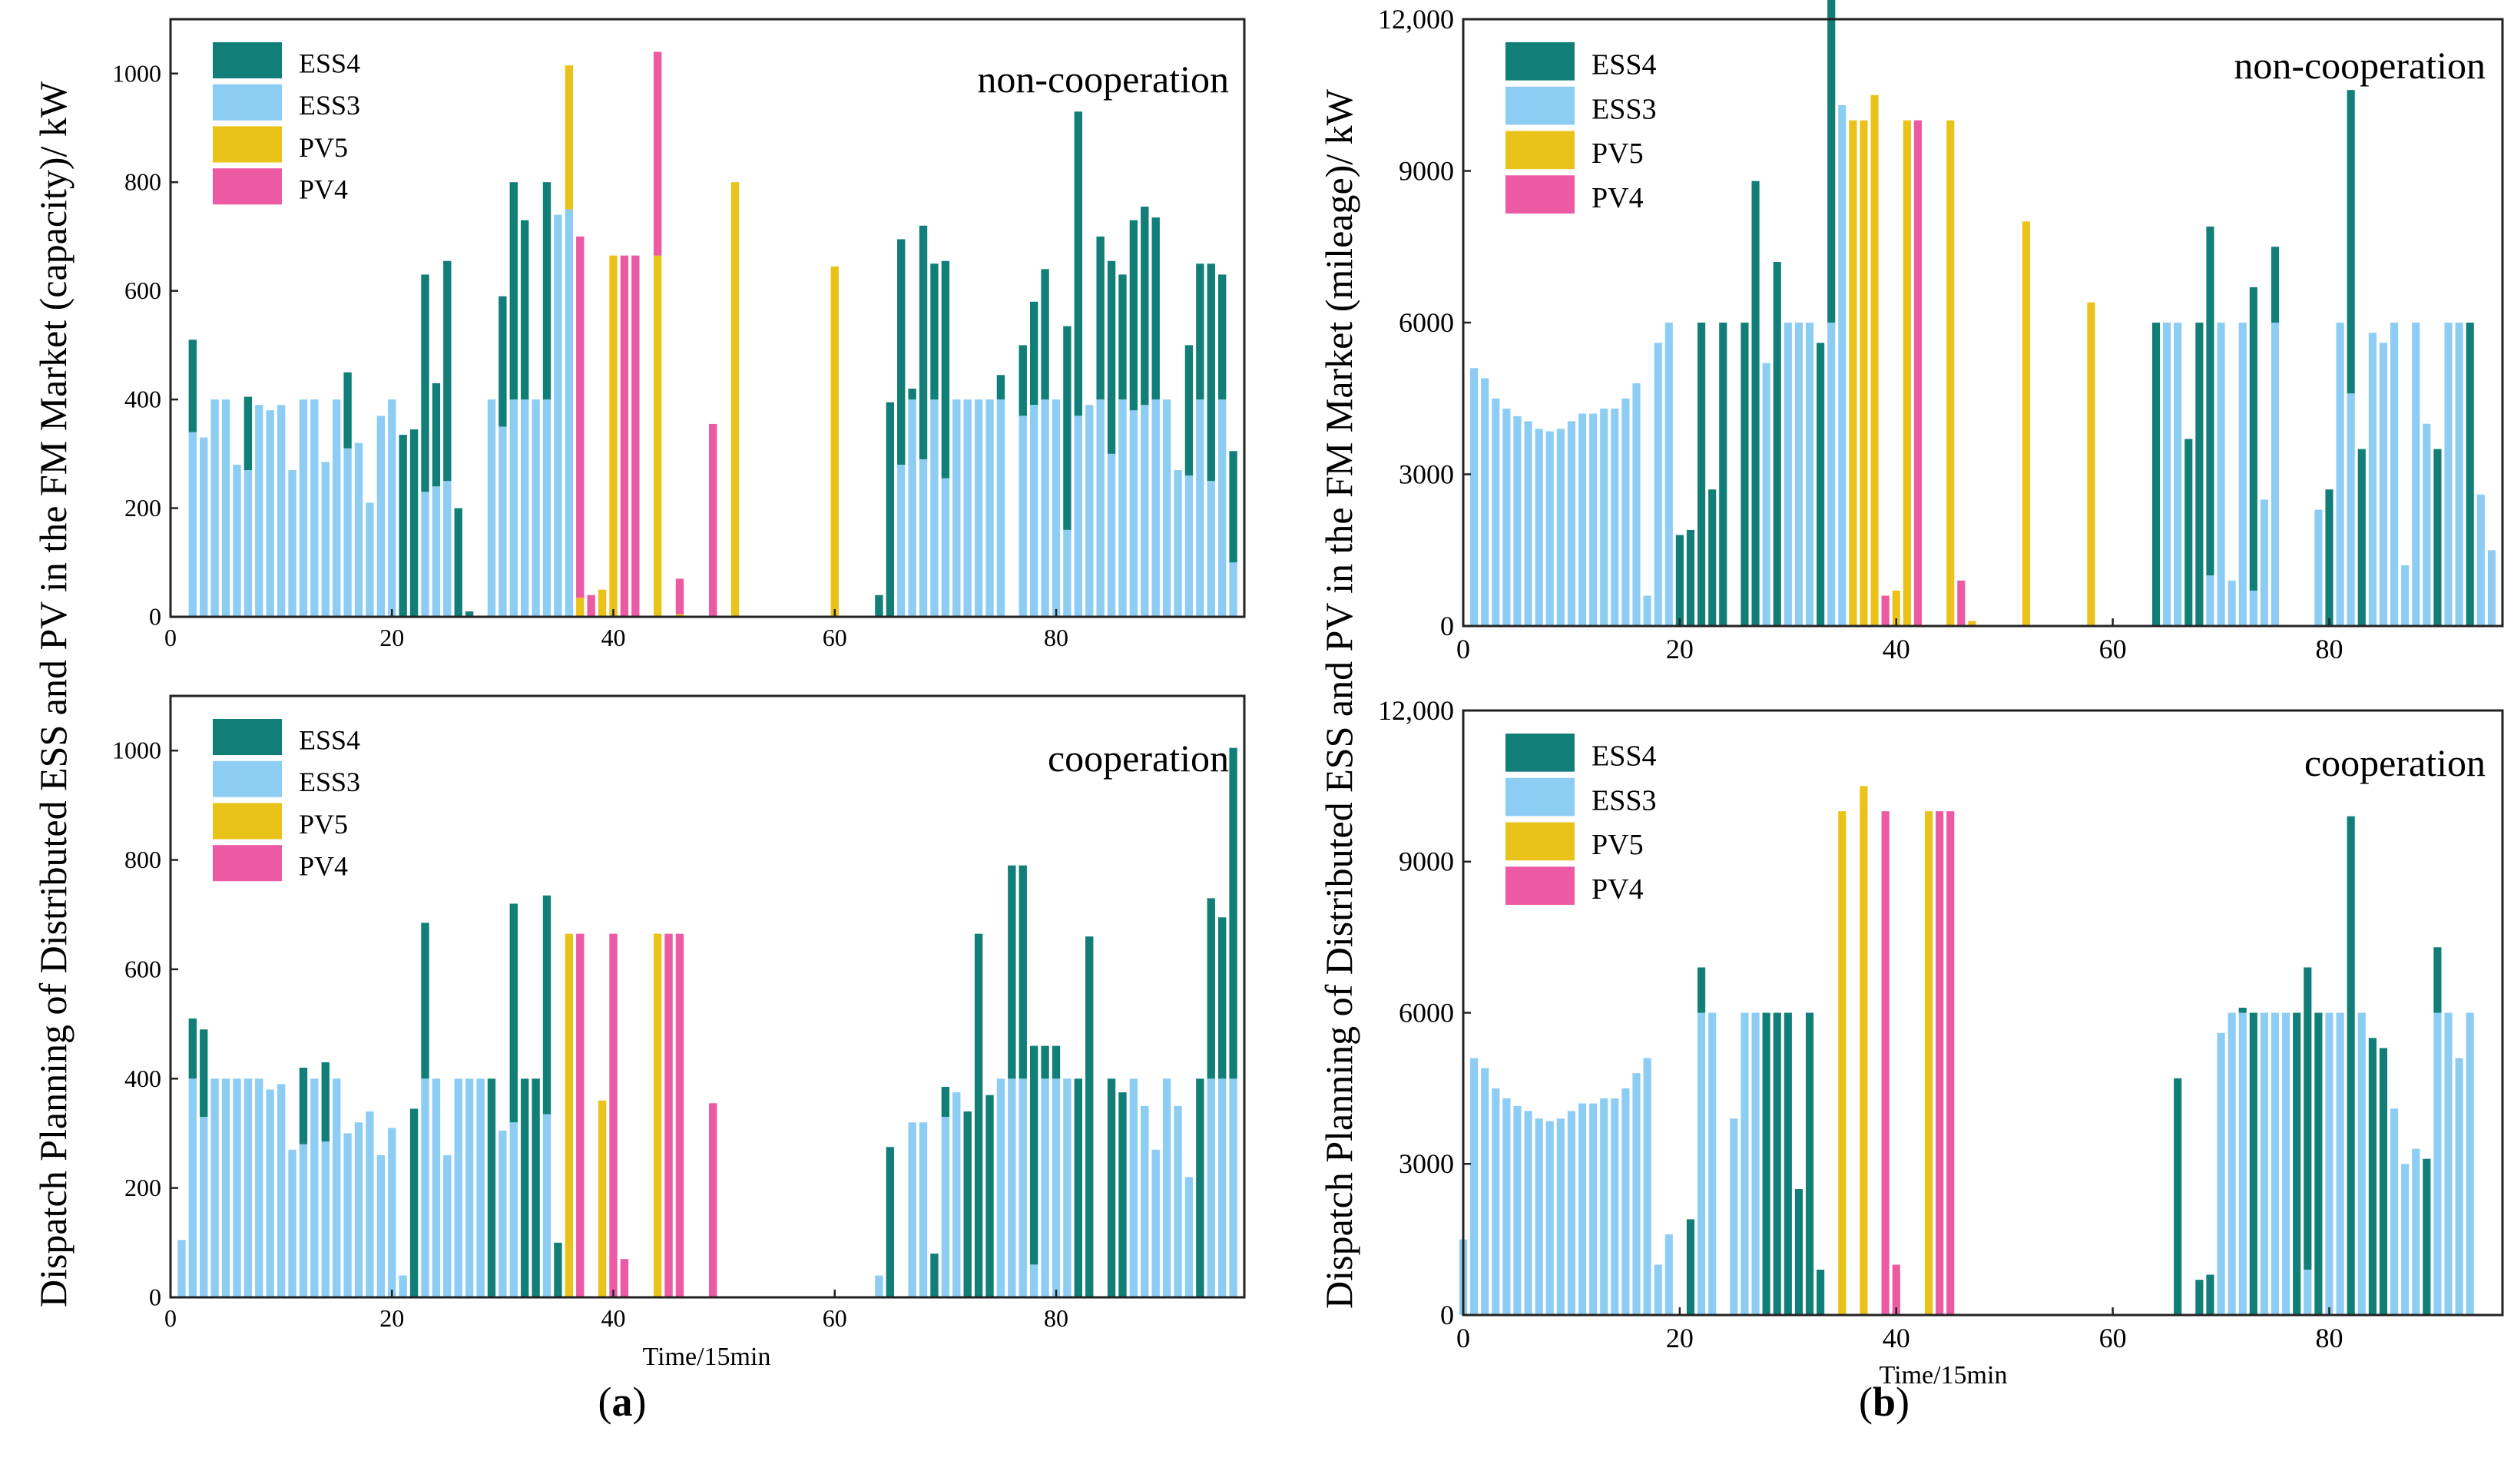 Image resolution: width=2514 pixels, height=1484 pixels. I want to click on bar-pv5-b-top-t58, so click(2091, 464).